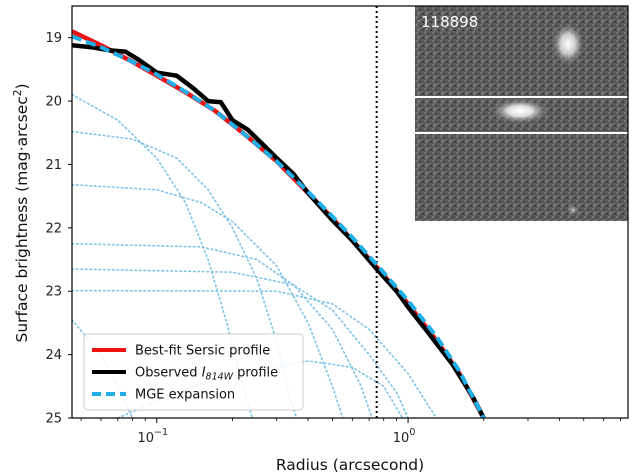 The image size is (636, 476). Describe the element at coordinates (185, 395) in the screenshot. I see `legend-label-mge: MGE expansion` at that location.